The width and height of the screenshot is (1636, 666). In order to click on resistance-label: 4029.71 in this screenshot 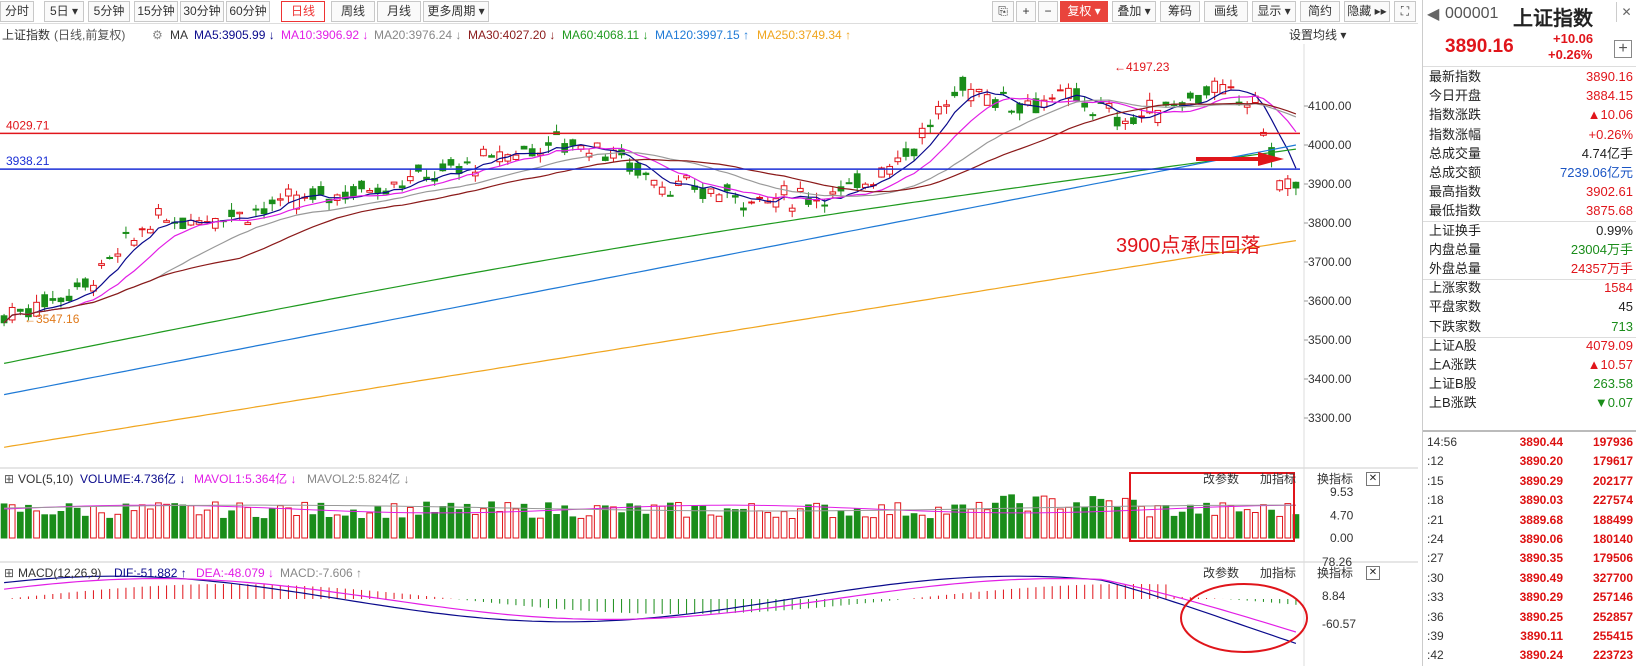, I will do `click(28, 125)`.